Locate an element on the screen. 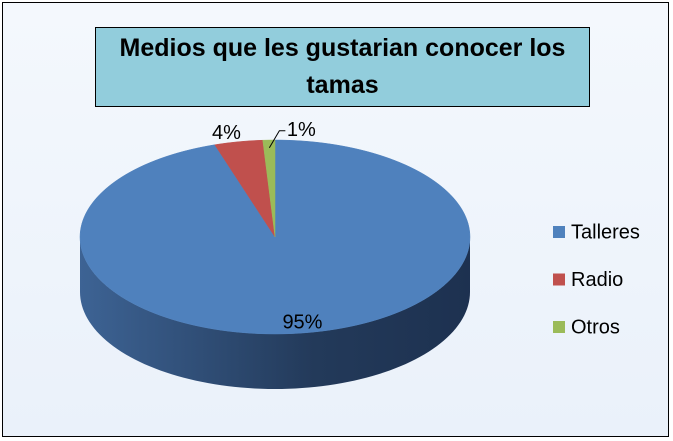 This screenshot has height=441, width=673. data-label: 95% is located at coordinates (302, 323).